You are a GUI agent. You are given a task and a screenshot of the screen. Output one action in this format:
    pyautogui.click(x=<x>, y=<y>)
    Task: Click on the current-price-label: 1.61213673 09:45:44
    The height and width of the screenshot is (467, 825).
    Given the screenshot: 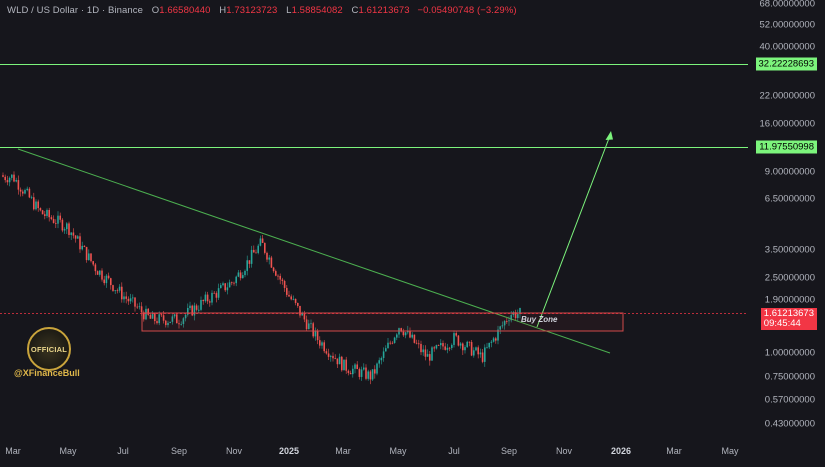 What is the action you would take?
    pyautogui.click(x=788, y=319)
    